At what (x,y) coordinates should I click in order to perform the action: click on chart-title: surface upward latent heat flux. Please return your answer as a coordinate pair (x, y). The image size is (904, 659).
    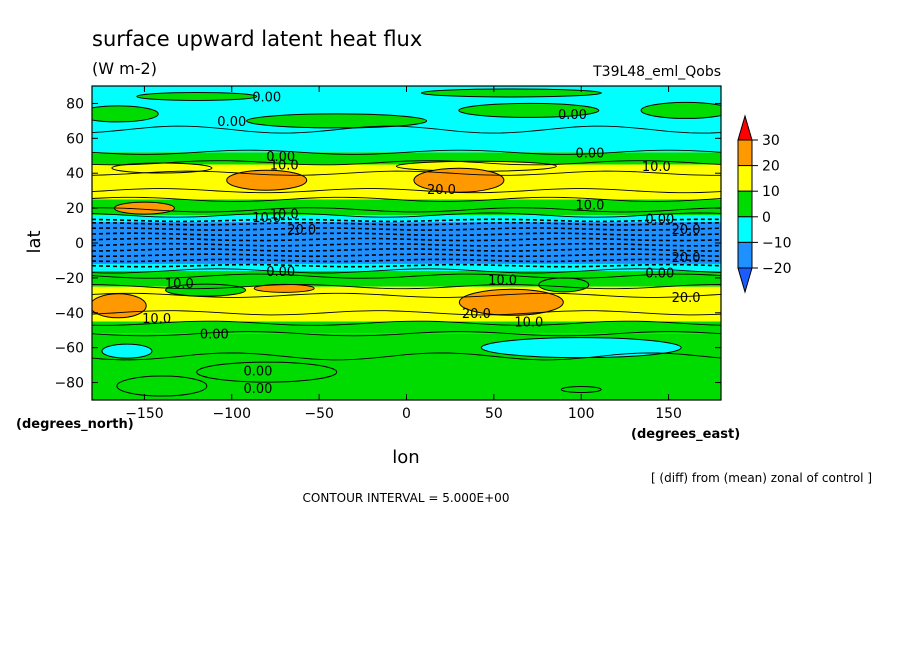
    Looking at the image, I should click on (257, 39).